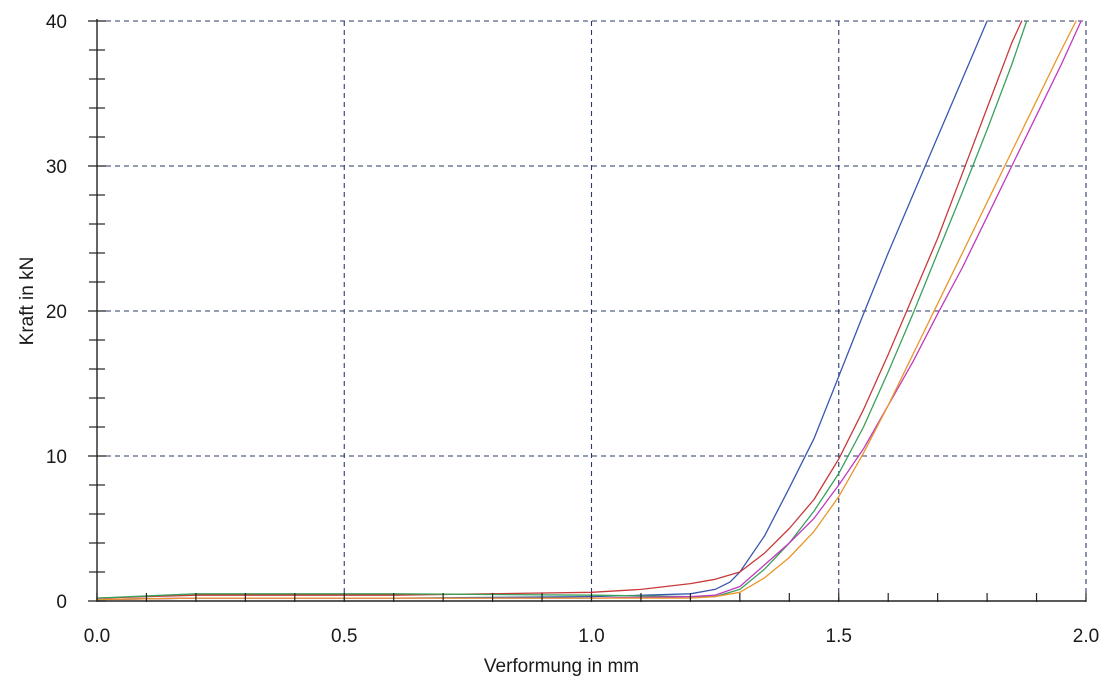 The height and width of the screenshot is (681, 1103). What do you see at coordinates (61, 602) in the screenshot?
I see `y-tick-label: 0` at bounding box center [61, 602].